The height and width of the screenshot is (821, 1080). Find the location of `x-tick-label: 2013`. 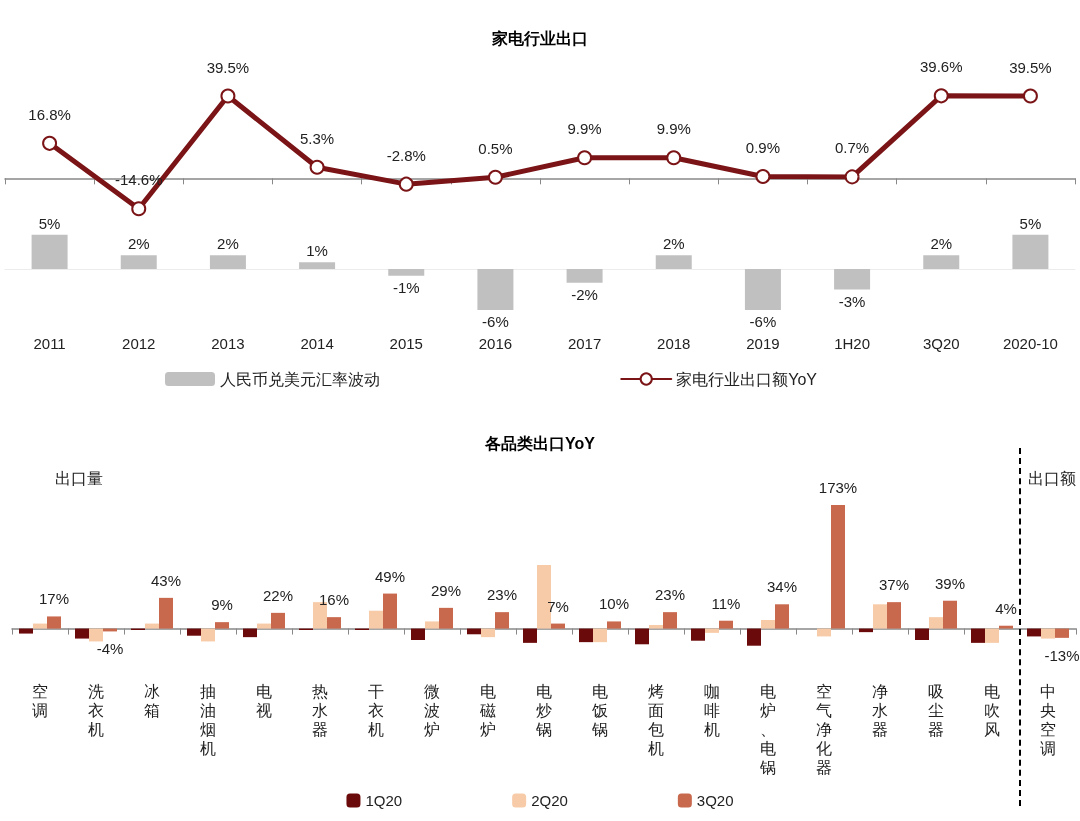

x-tick-label: 2013 is located at coordinates (228, 343).